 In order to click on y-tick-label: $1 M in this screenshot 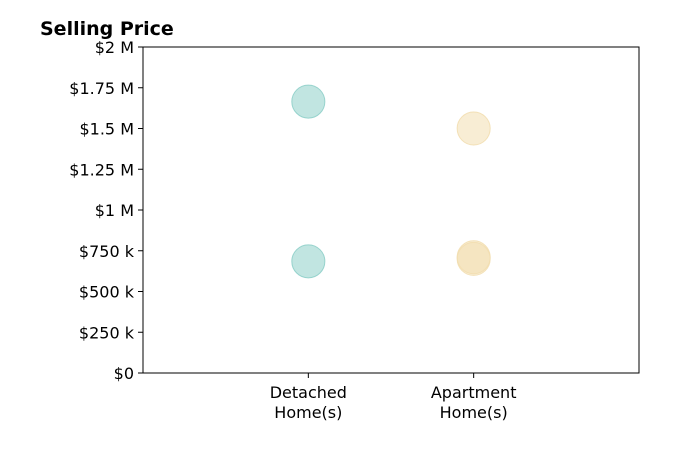, I will do `click(114, 210)`.